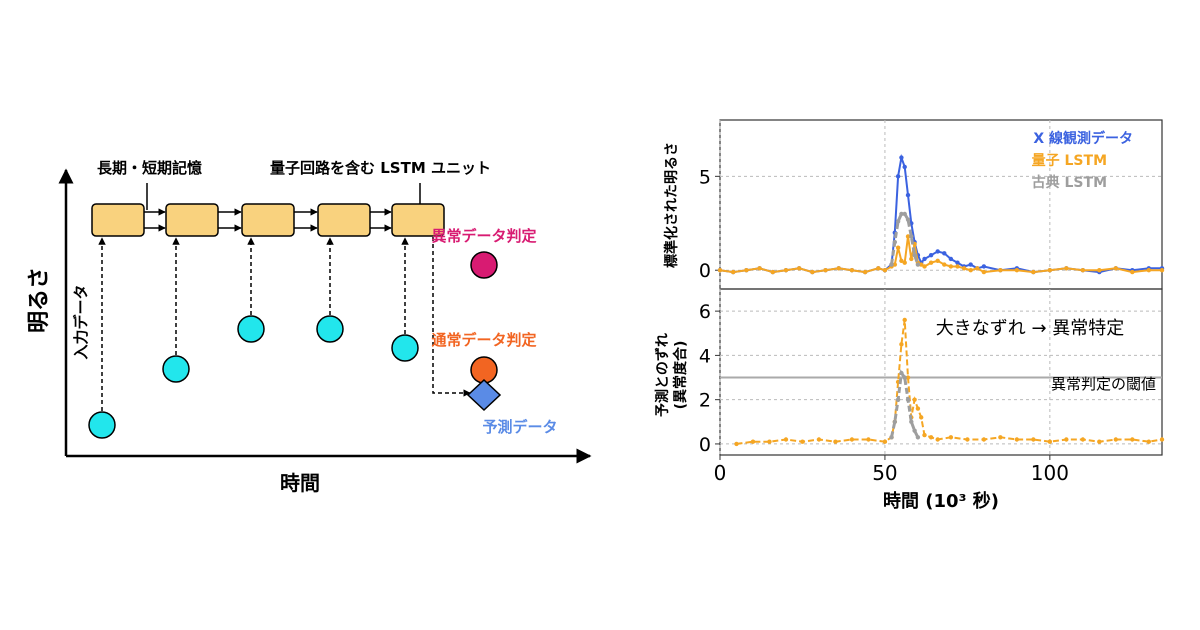  What do you see at coordinates (1069, 161) in the screenshot?
I see `legend-quantum-lstm: 量子 LSTM` at bounding box center [1069, 161].